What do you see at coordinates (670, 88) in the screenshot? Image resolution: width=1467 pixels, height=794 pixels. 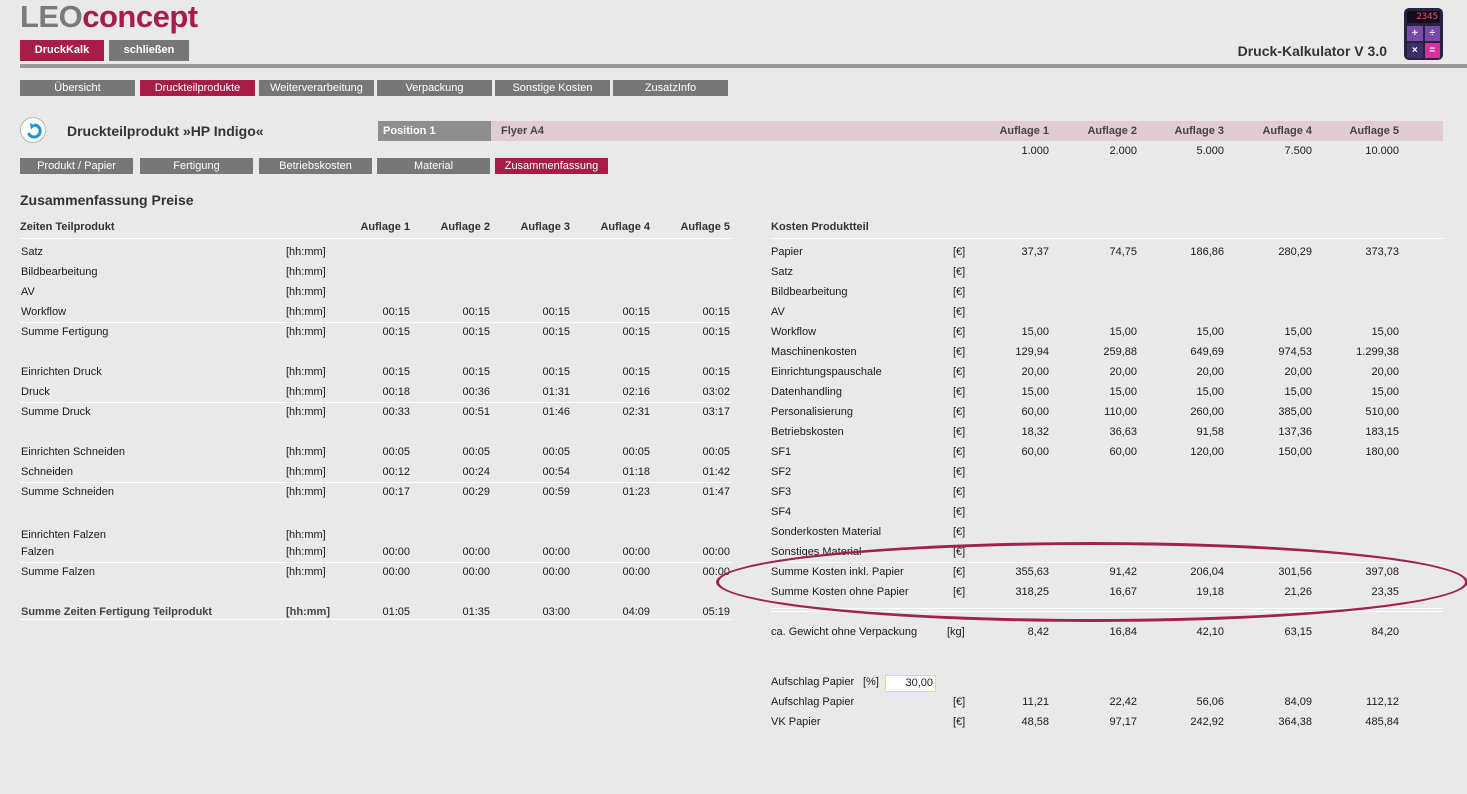 I see `tab-zusatzinfo: ZusatzInfo` at bounding box center [670, 88].